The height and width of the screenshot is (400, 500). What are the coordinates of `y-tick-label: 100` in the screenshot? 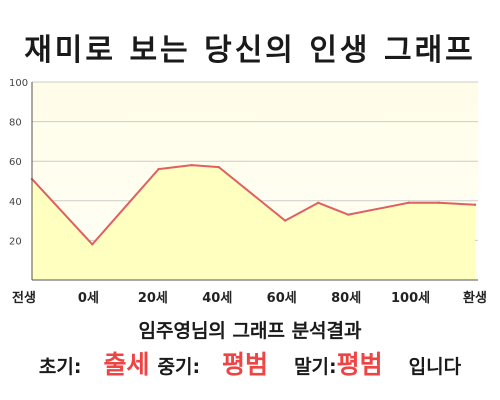 It's located at (18, 83).